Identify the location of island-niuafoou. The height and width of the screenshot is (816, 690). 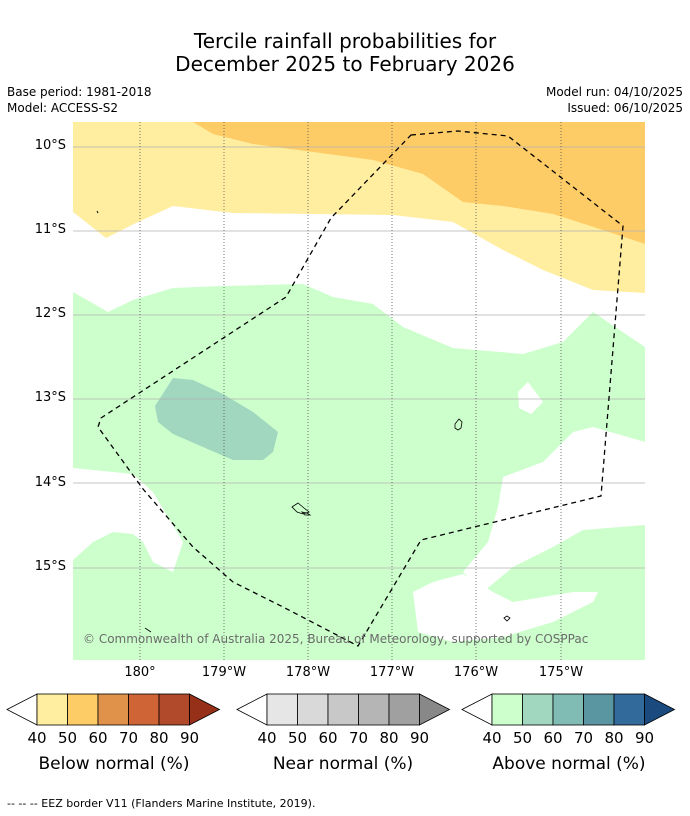
(458, 424).